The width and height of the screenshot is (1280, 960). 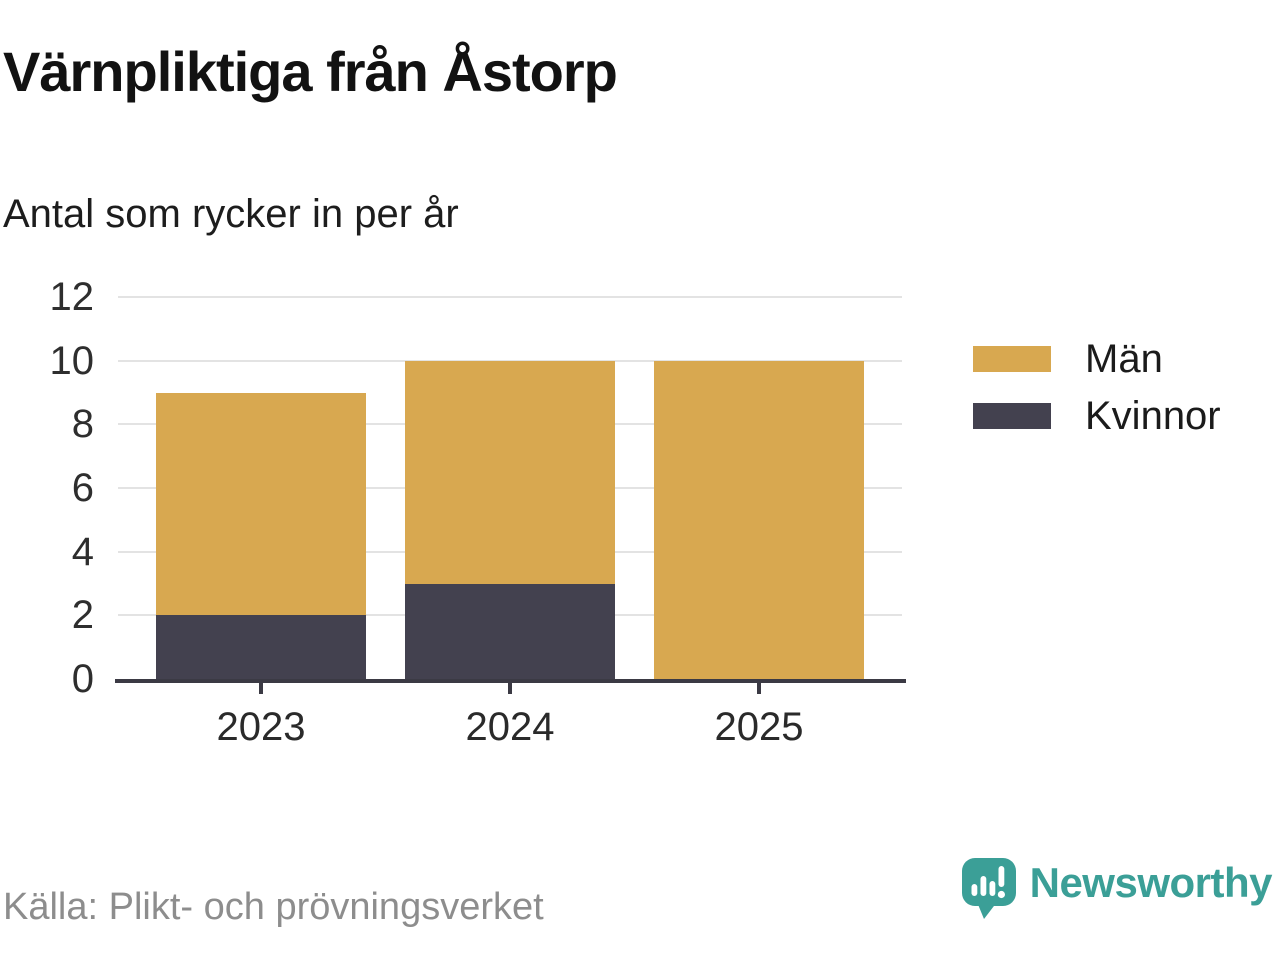 What do you see at coordinates (82, 488) in the screenshot?
I see `y-tick-label-6: 6` at bounding box center [82, 488].